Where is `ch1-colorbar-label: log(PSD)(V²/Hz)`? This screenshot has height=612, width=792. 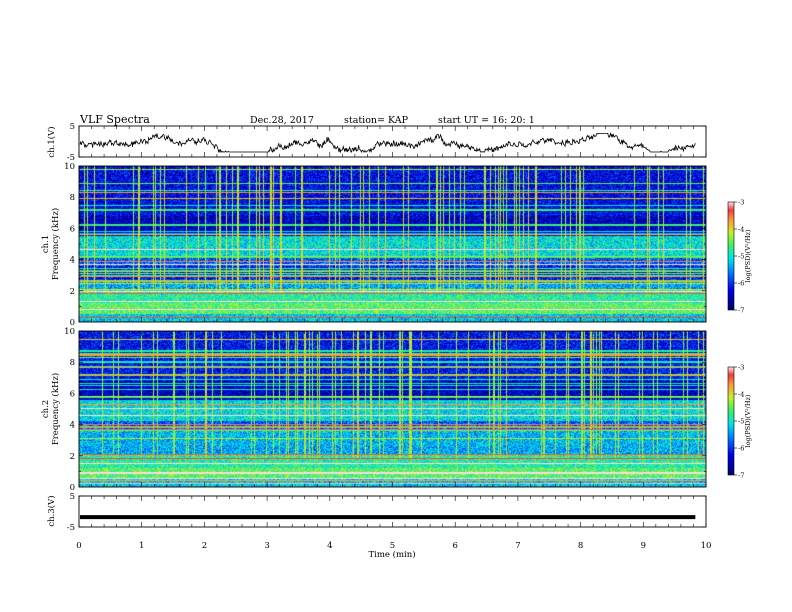
ch1-colorbar-label: log(PSD)(V²/Hz) is located at coordinates (748, 255).